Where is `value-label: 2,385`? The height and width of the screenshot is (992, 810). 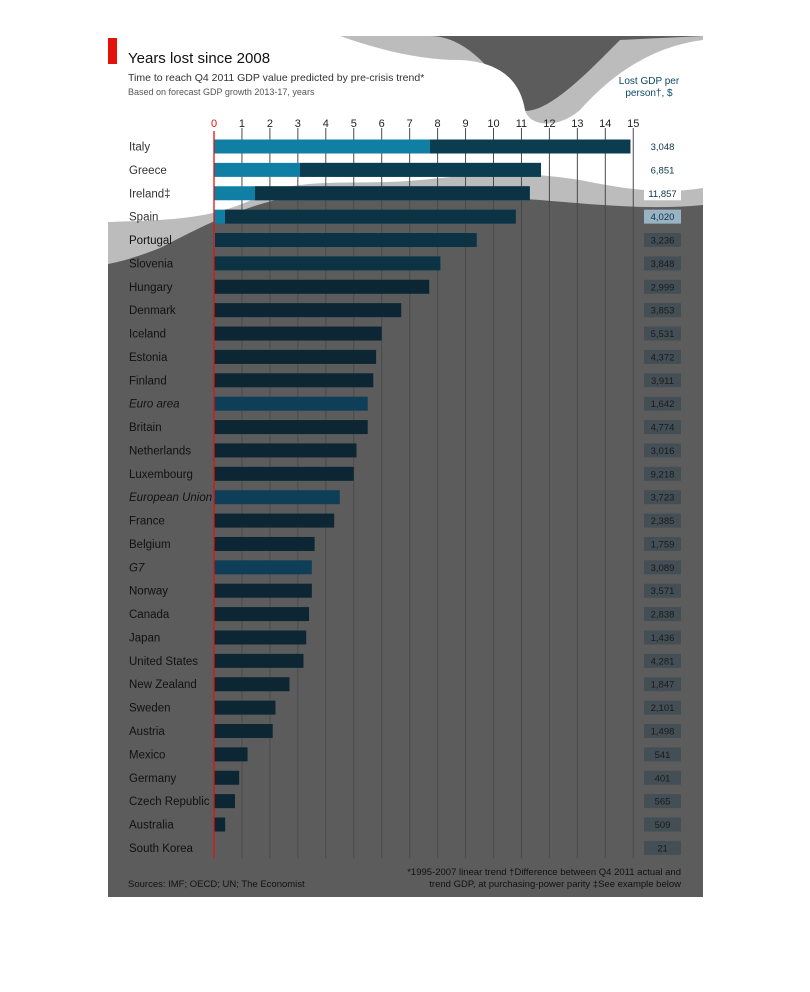 value-label: 2,385 is located at coordinates (663, 521).